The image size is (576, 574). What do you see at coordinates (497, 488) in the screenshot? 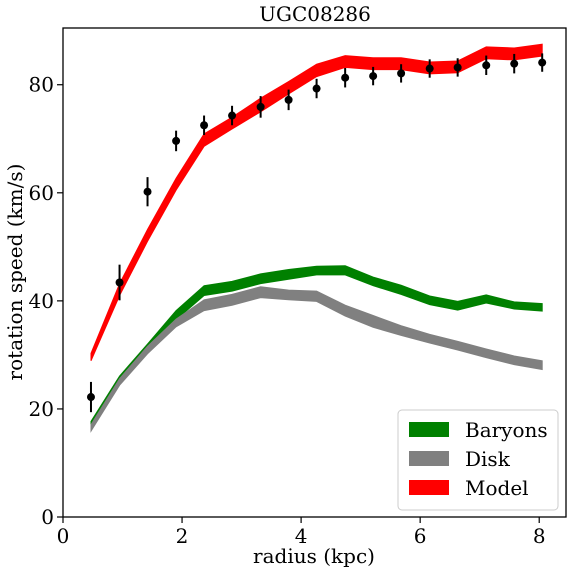
I see `legend-label-model: Model` at bounding box center [497, 488].